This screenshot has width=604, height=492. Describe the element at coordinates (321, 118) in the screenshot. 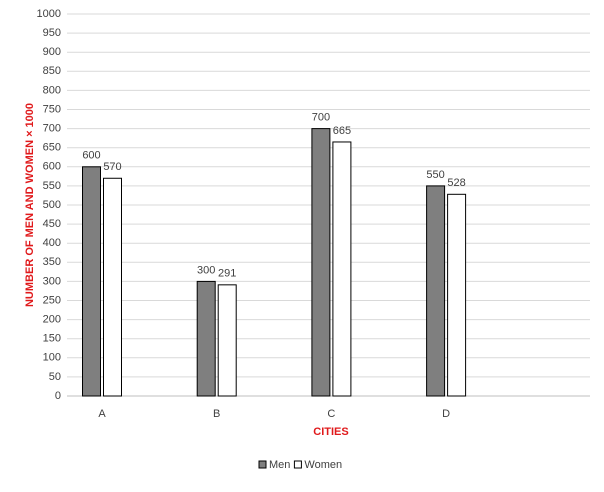

I see `value-label: 700` at that location.